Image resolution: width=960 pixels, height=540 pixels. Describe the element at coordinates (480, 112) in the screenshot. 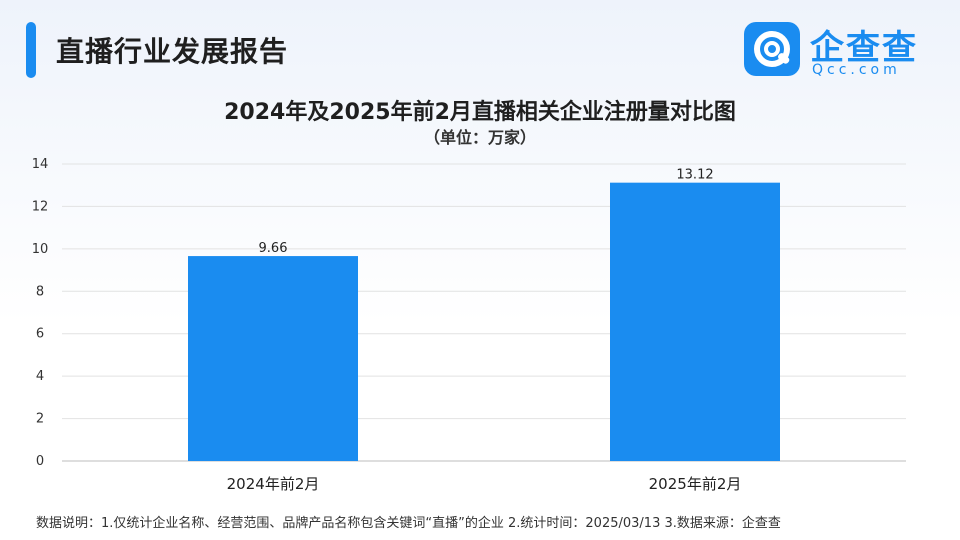

I see `chart-title: 2024年及2025年前2月直播相关企业注册量对比图` at that location.